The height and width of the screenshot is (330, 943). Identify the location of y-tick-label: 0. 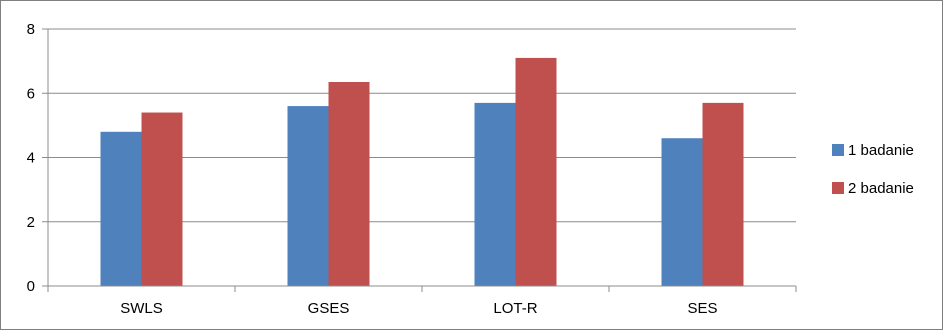
(31, 286).